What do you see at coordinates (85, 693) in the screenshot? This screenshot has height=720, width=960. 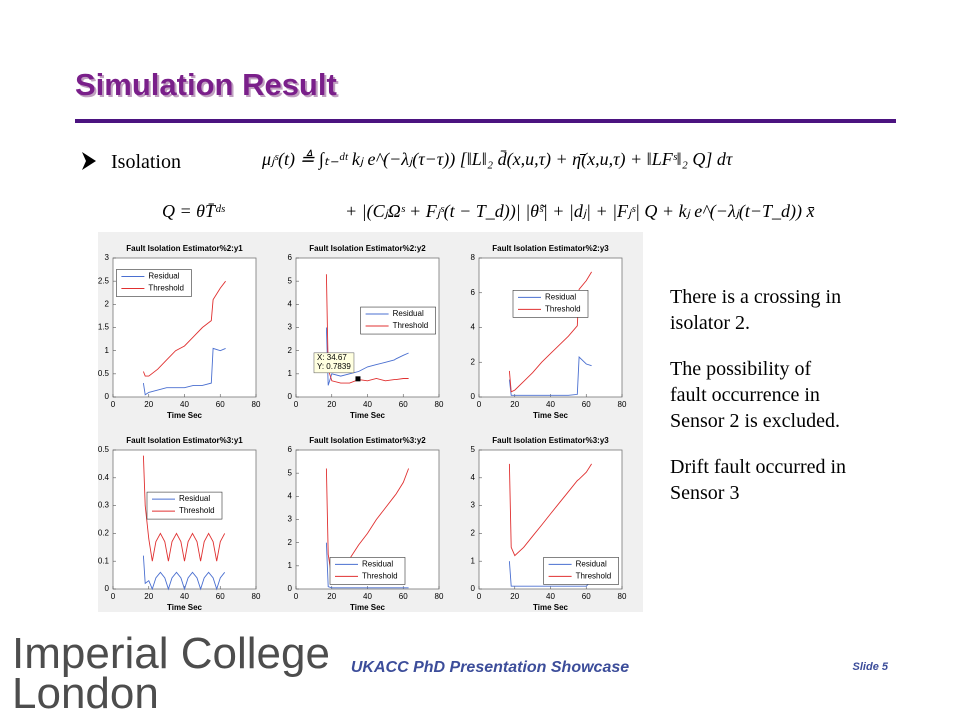 I see `logo: London` at bounding box center [85, 693].